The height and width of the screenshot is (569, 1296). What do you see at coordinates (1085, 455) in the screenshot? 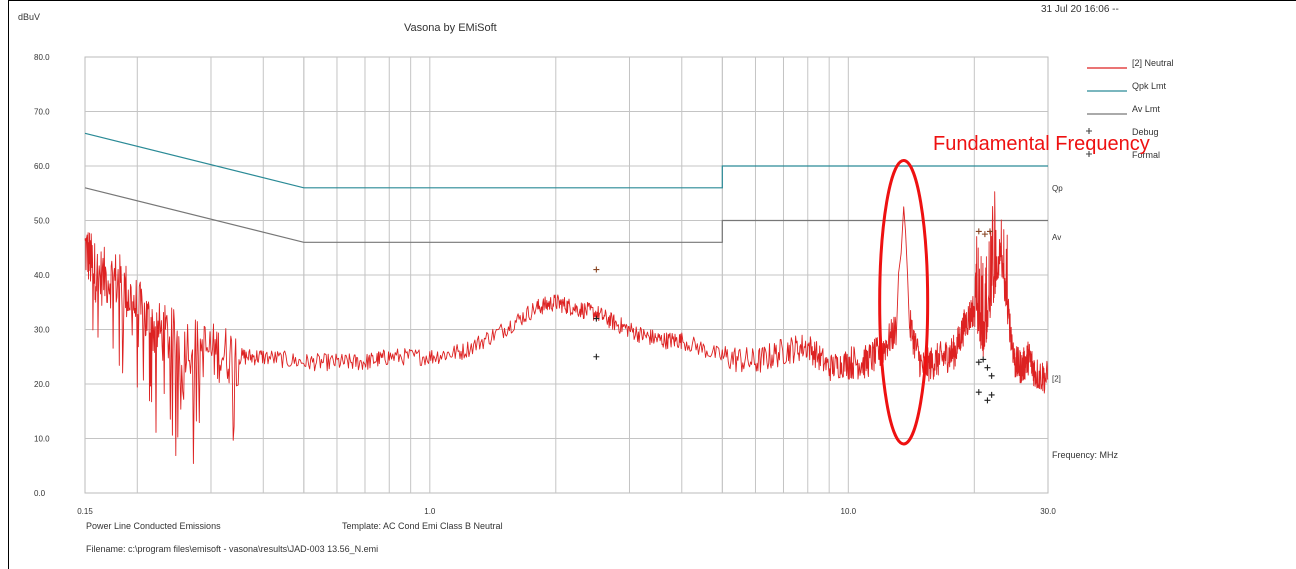
I see `x-axis-label: Frequency: MHz` at bounding box center [1085, 455].